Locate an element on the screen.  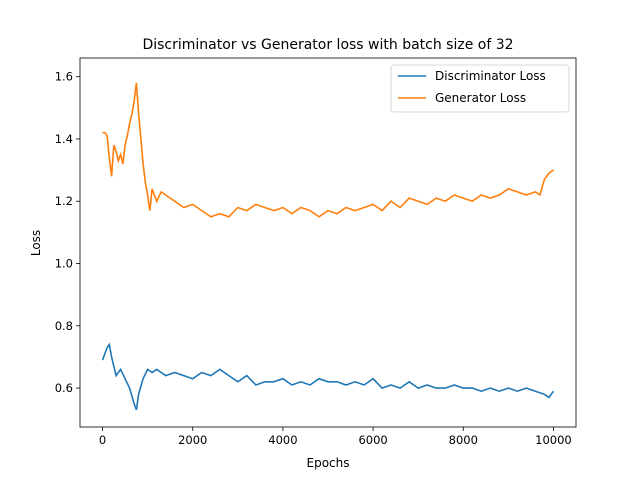
y-tick-label: 1.6 is located at coordinates (64, 77).